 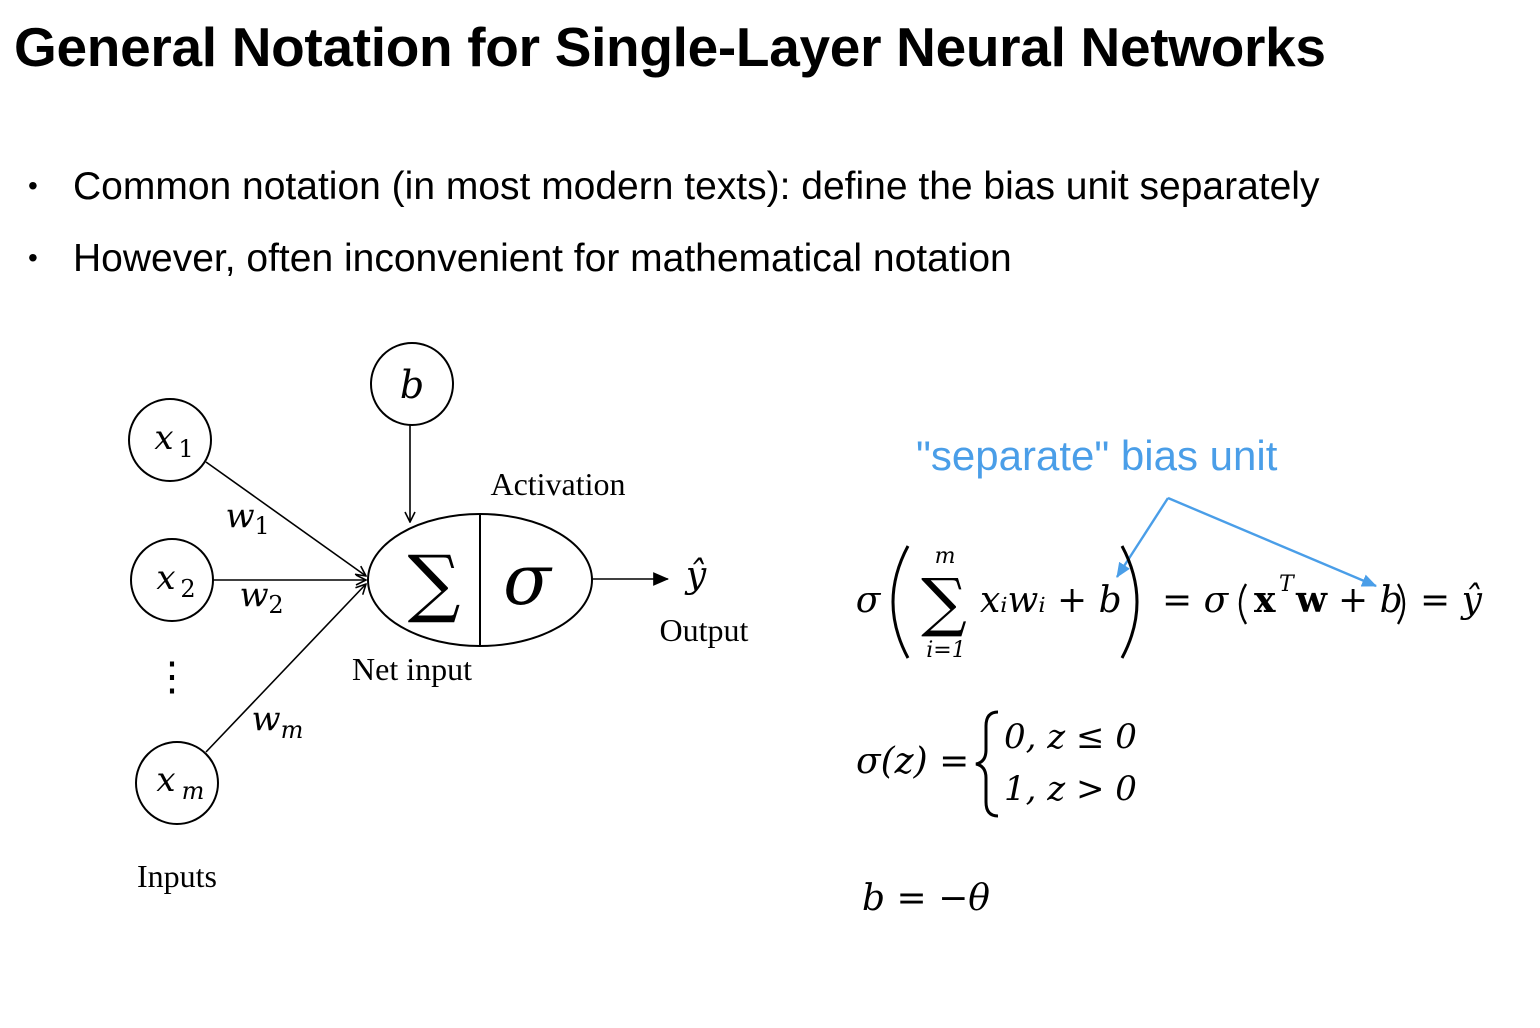 What do you see at coordinates (1272, 542) in the screenshot?
I see `callout-arrow-right` at bounding box center [1272, 542].